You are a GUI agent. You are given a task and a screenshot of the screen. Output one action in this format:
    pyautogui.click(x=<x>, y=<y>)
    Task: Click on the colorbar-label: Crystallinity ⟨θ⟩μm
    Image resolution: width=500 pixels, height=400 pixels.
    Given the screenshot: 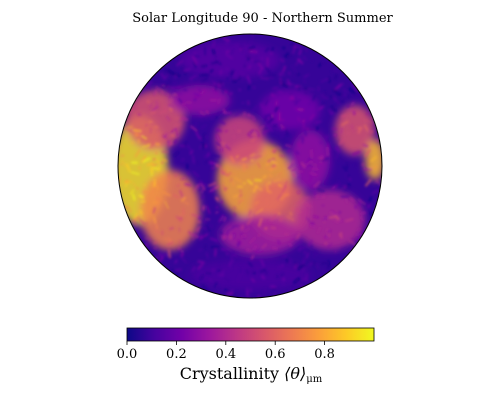 What is the action you would take?
    pyautogui.click(x=251, y=374)
    